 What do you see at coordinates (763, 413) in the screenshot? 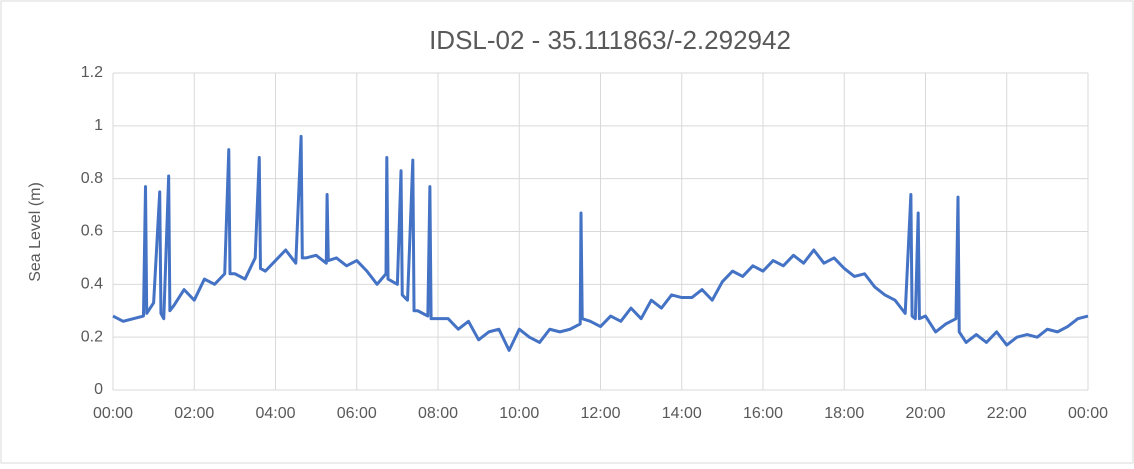
I see `x-tick-label: 16:00` at bounding box center [763, 413].